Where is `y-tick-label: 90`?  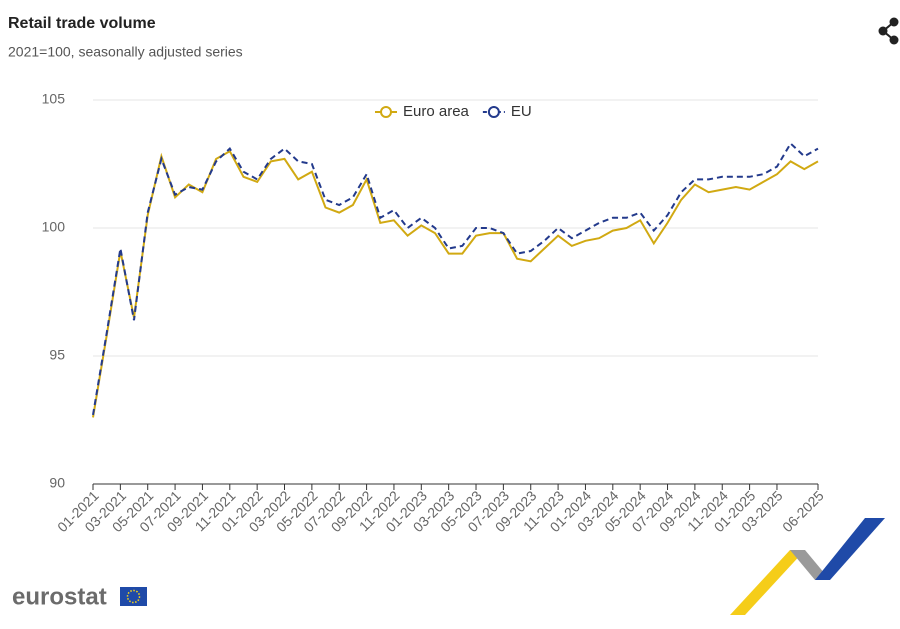 y-tick-label: 90 is located at coordinates (57, 483).